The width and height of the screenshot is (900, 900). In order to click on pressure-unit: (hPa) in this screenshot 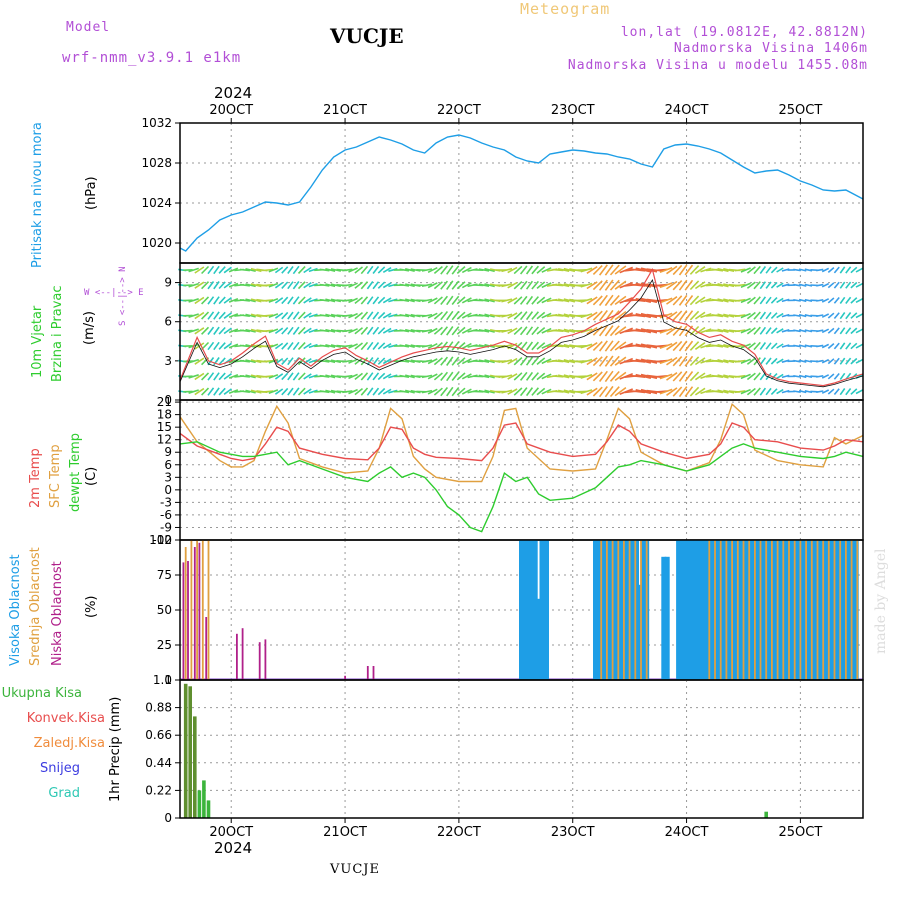, I will do `click(91, 193)`.